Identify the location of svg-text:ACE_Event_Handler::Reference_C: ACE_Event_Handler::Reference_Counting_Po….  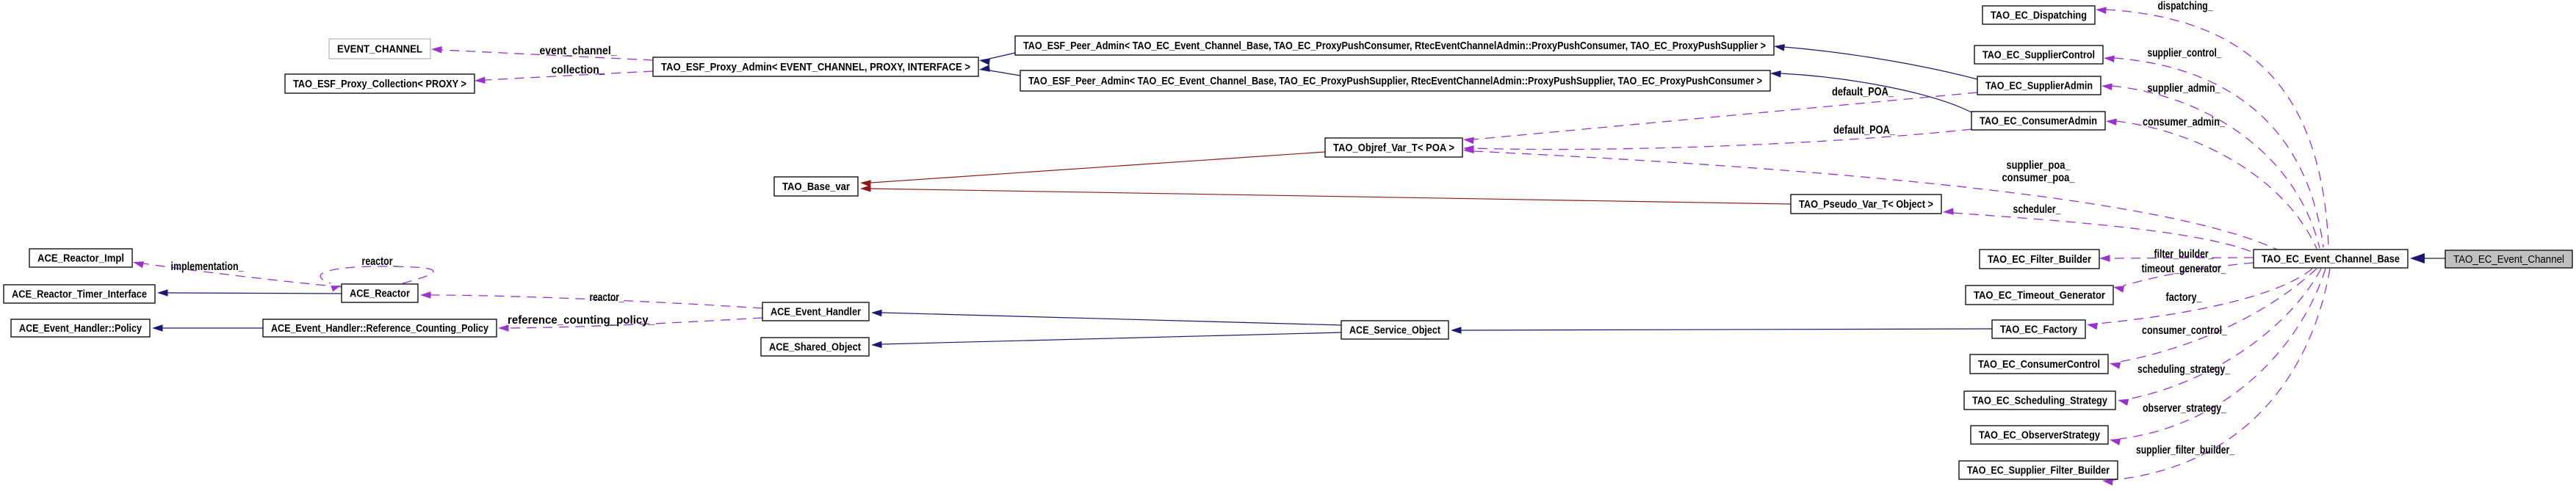
(379, 329).